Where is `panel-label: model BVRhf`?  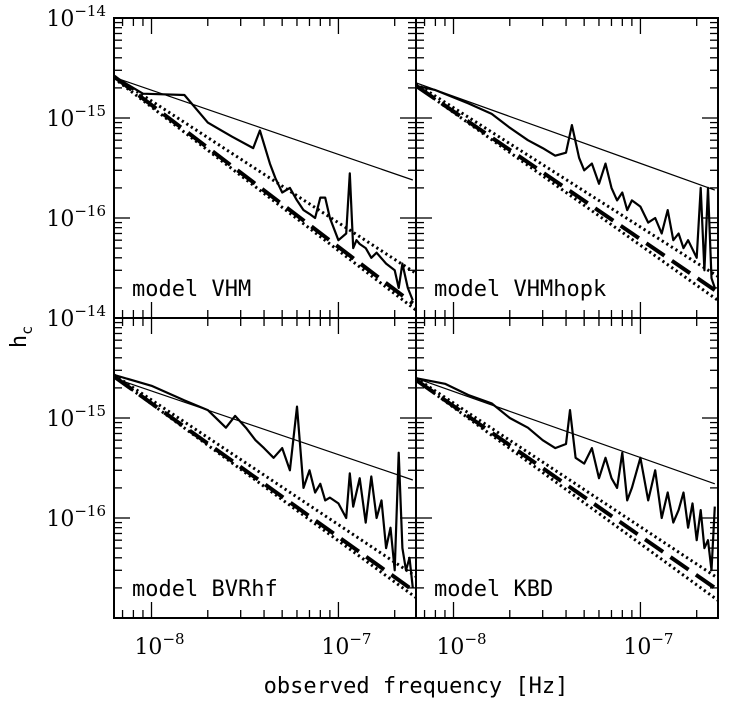
panel-label: model BVRhf is located at coordinates (205, 589).